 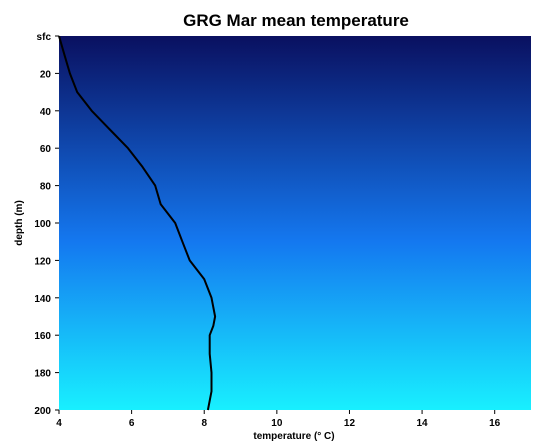 I want to click on x-tick-label: 8, so click(x=204, y=423).